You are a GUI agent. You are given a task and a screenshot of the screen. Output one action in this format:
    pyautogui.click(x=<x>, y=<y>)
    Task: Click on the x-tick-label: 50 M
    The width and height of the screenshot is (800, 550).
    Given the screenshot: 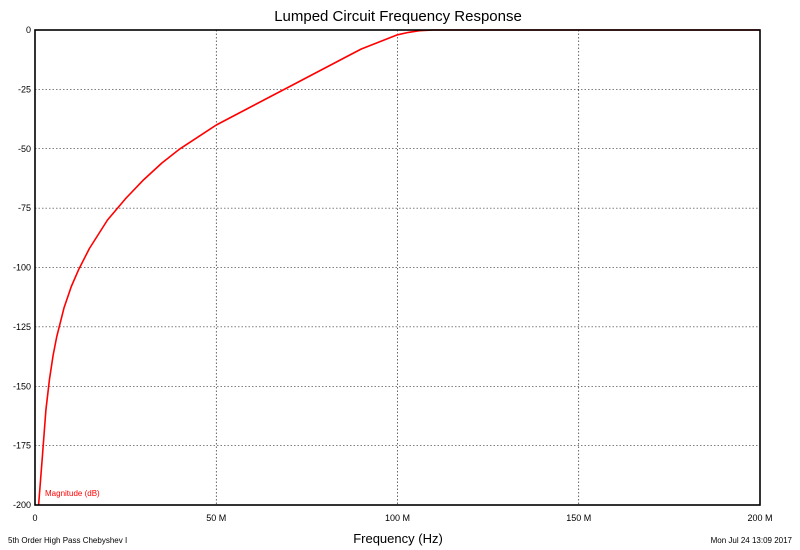 What is the action you would take?
    pyautogui.click(x=216, y=518)
    